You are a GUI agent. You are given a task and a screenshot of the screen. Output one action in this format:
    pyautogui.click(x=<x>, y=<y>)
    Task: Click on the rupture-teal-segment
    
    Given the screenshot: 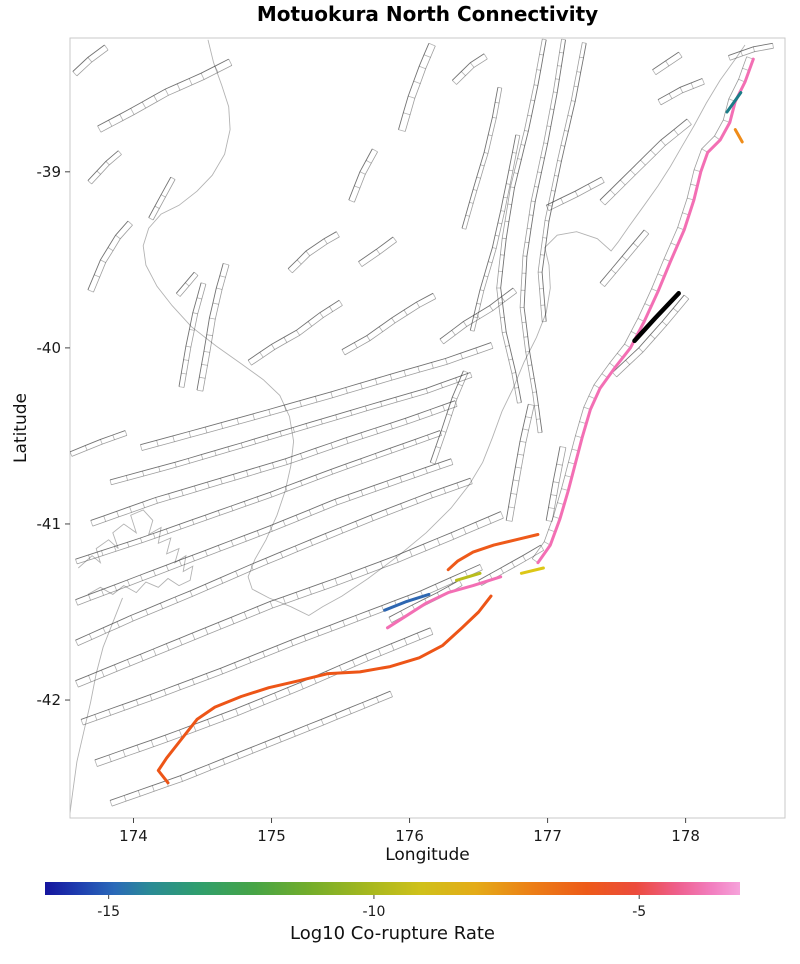 What is the action you would take?
    pyautogui.click(x=734, y=102)
    